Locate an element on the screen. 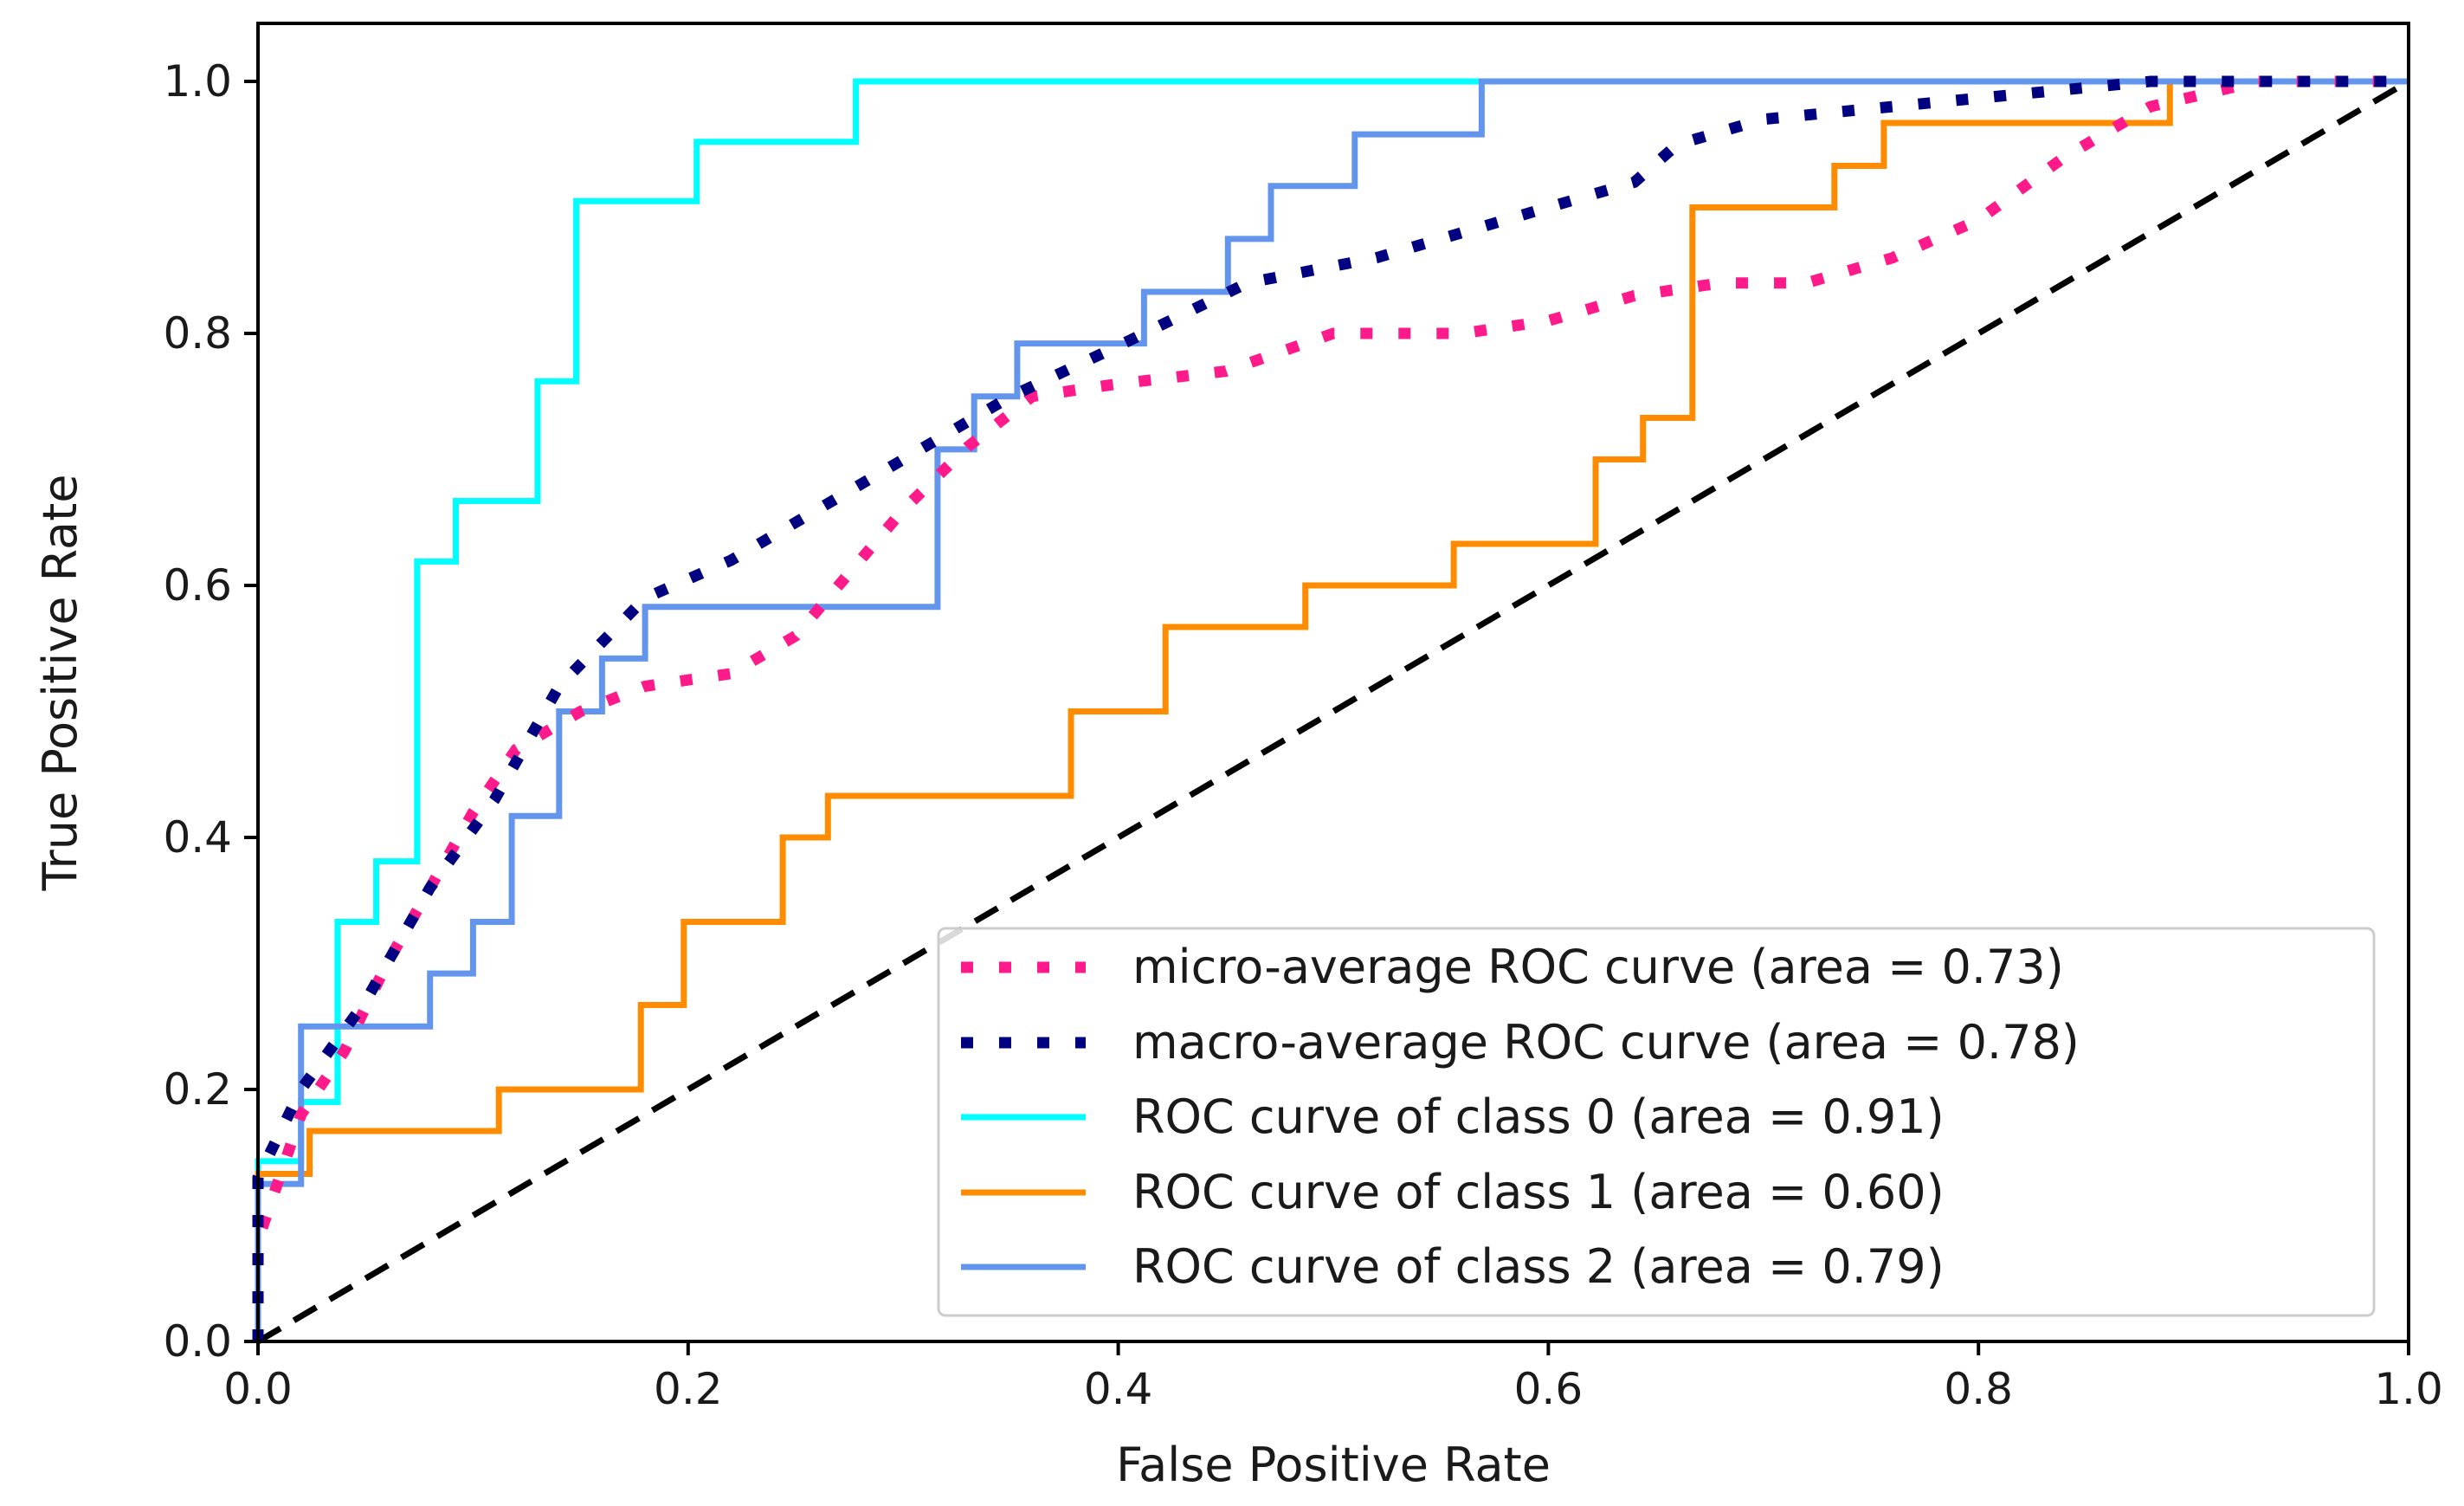 This screenshot has width=2464, height=1506. y-axis-title: True Positive Rate is located at coordinates (60, 682).